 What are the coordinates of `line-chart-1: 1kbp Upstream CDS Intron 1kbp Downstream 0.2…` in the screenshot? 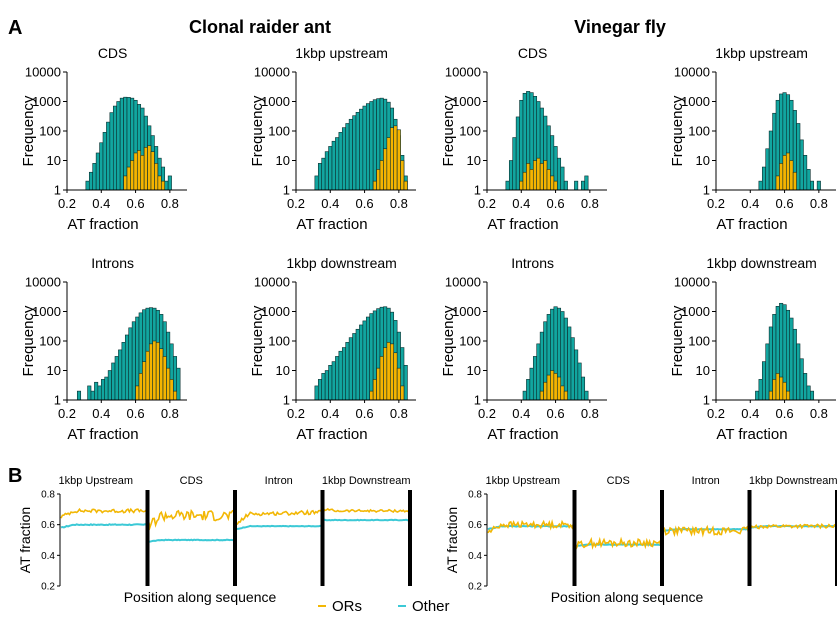 It's located at (214, 540).